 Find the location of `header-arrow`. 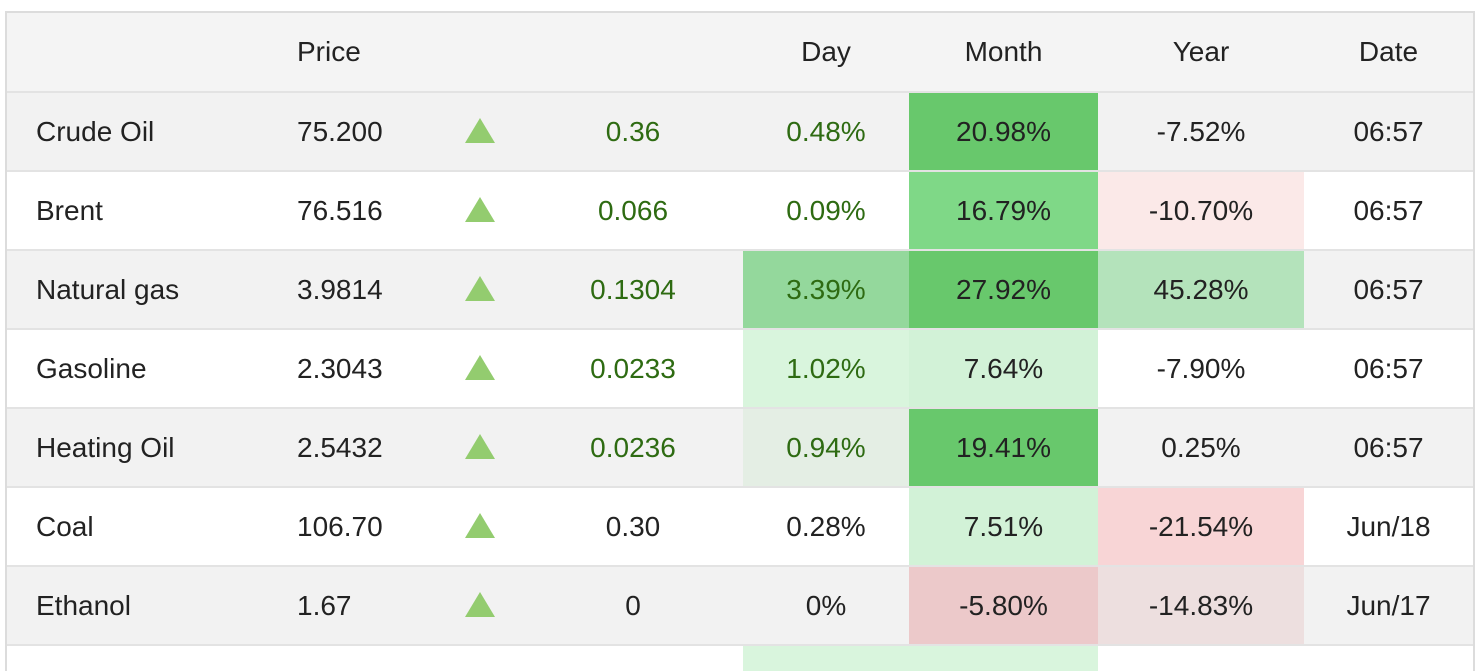

header-arrow is located at coordinates (480, 53).